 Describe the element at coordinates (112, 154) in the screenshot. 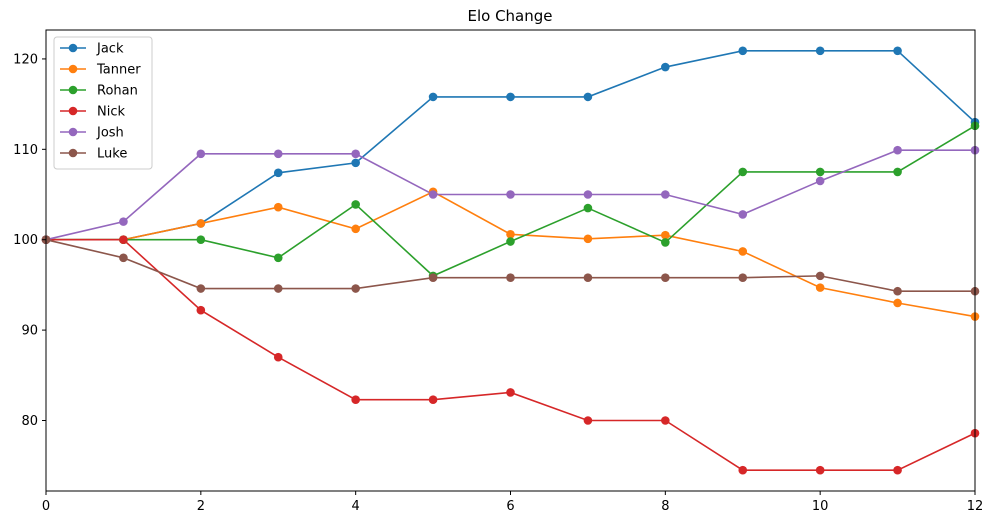

I see `legend-label-luke: Luke` at that location.